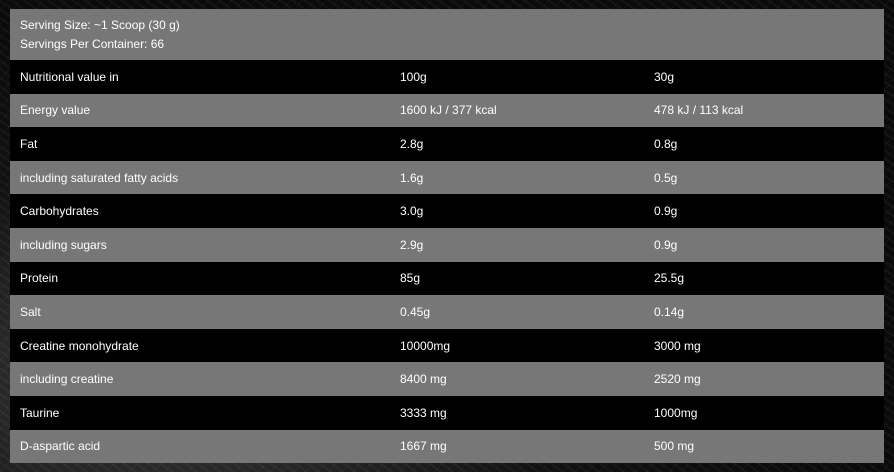 The height and width of the screenshot is (472, 894). Describe the element at coordinates (517, 278) in the screenshot. I see `value-per-100g: 85g` at that location.